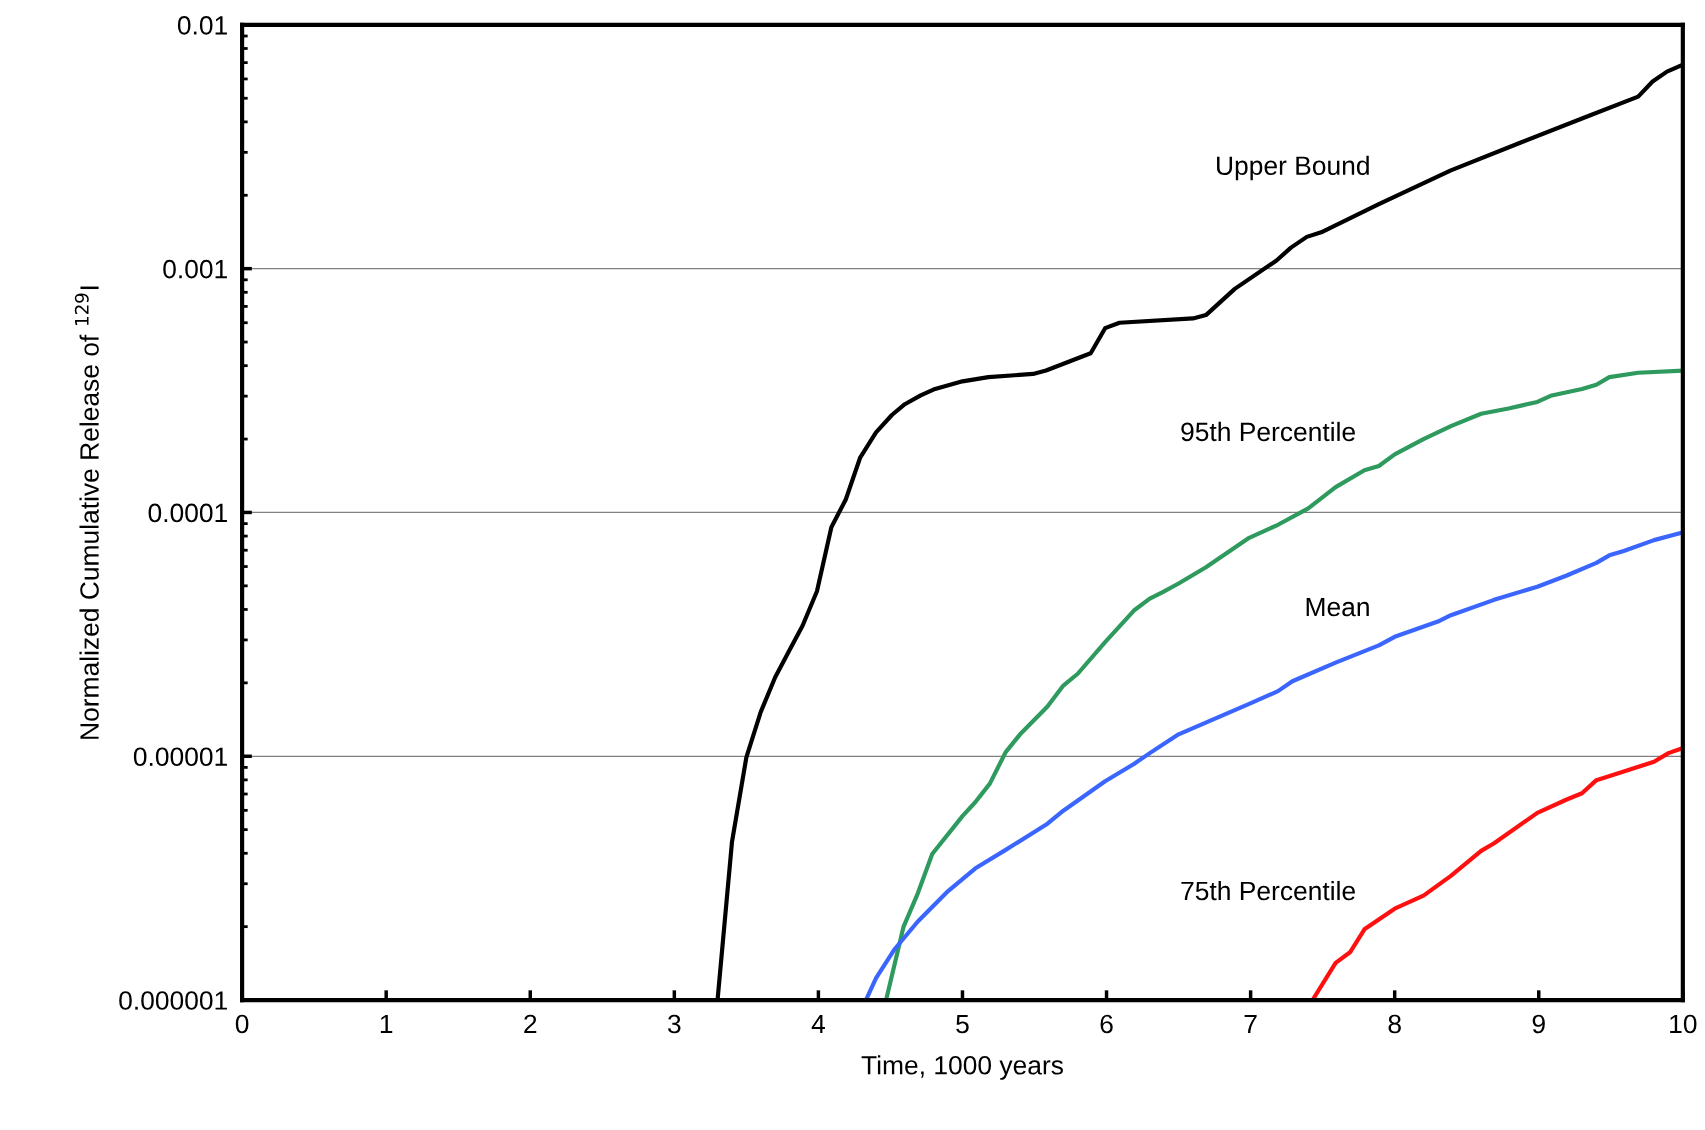 Image resolution: width=1705 pixels, height=1130 pixels. What do you see at coordinates (1394, 1024) in the screenshot?
I see `x-tick-label: 8` at bounding box center [1394, 1024].